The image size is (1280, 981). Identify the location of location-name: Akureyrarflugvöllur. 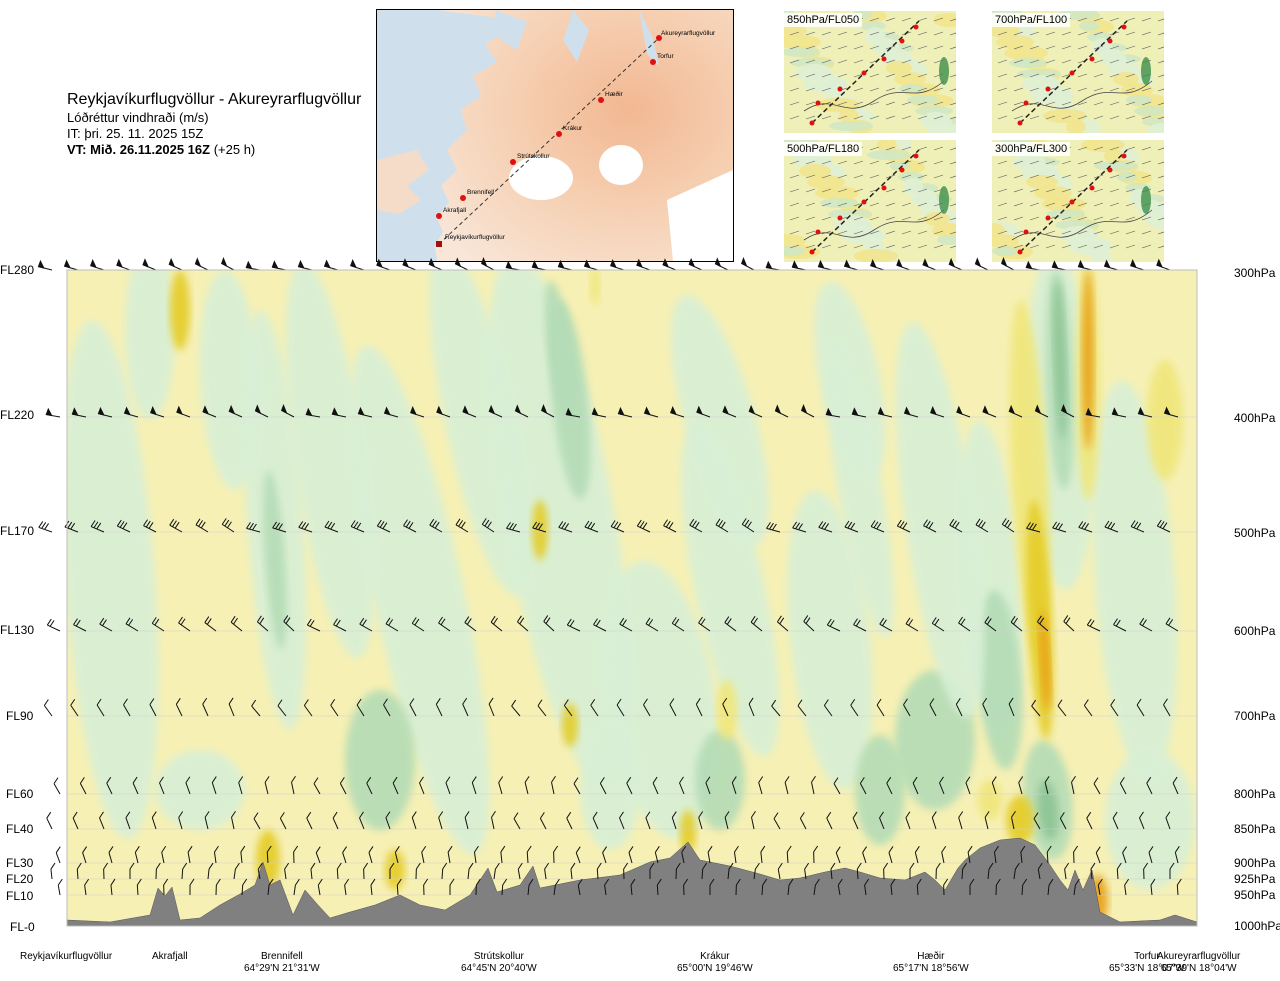
(1199, 956).